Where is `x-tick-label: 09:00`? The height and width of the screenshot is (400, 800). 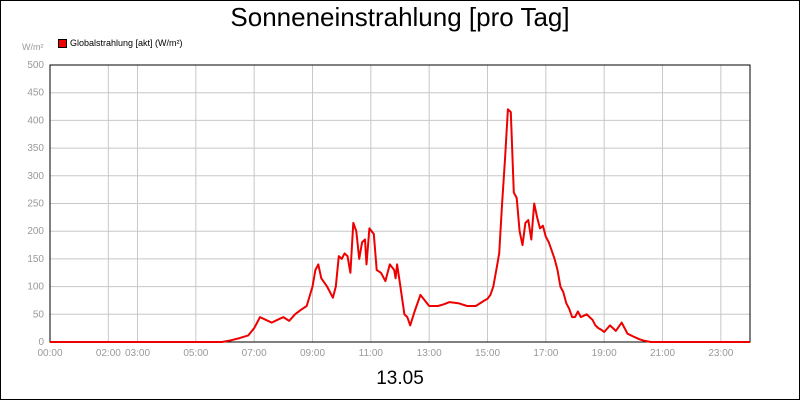 x-tick-label: 09:00 is located at coordinates (312, 353).